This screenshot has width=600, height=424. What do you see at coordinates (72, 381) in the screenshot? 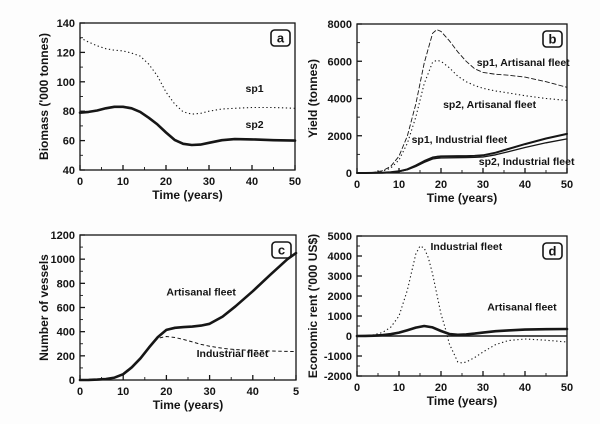
I see `c-y-tick-label: 0` at bounding box center [72, 381].